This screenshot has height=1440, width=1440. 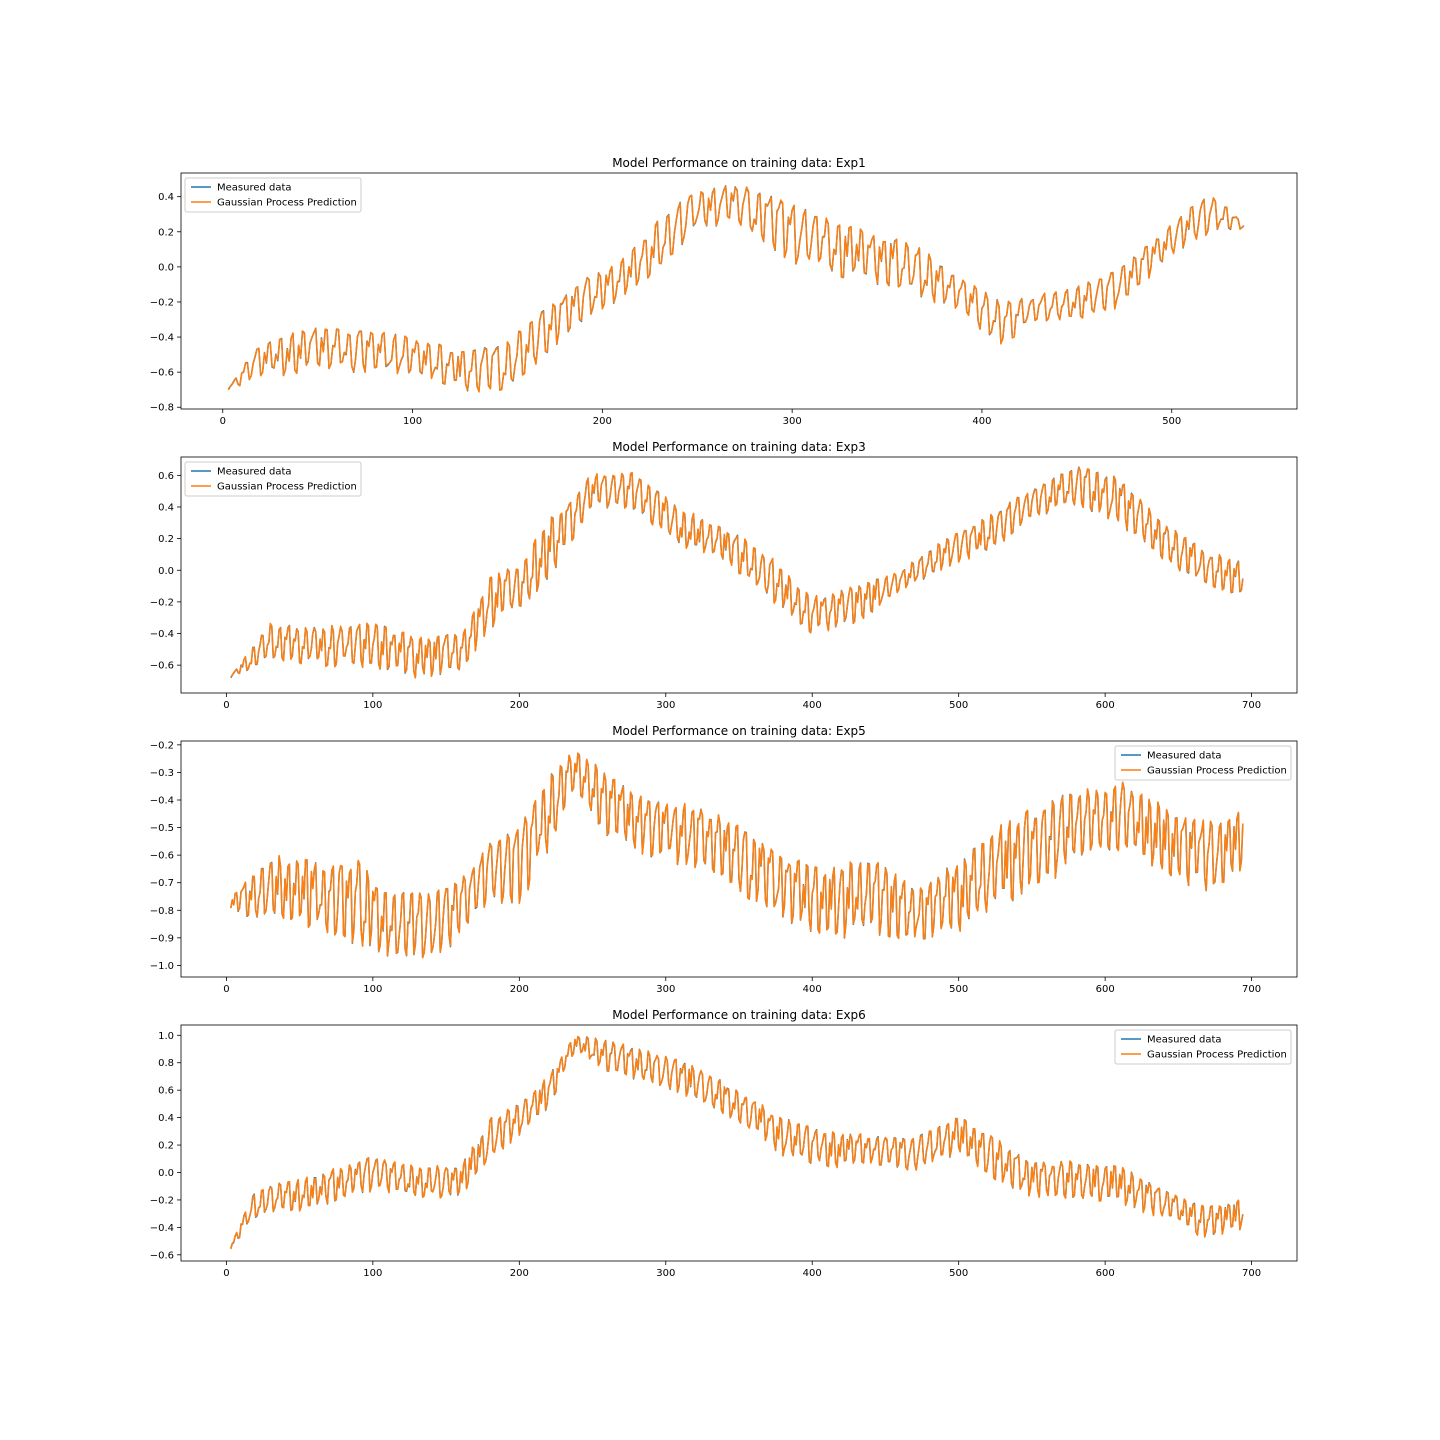 What do you see at coordinates (162, 883) in the screenshot?
I see `y-tick-label: −0.7` at bounding box center [162, 883].